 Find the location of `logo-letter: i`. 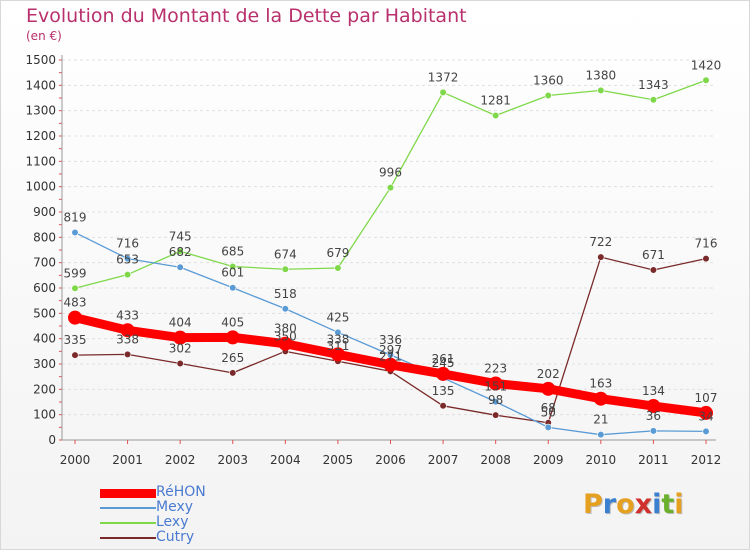

logo-letter: i is located at coordinates (657, 504).